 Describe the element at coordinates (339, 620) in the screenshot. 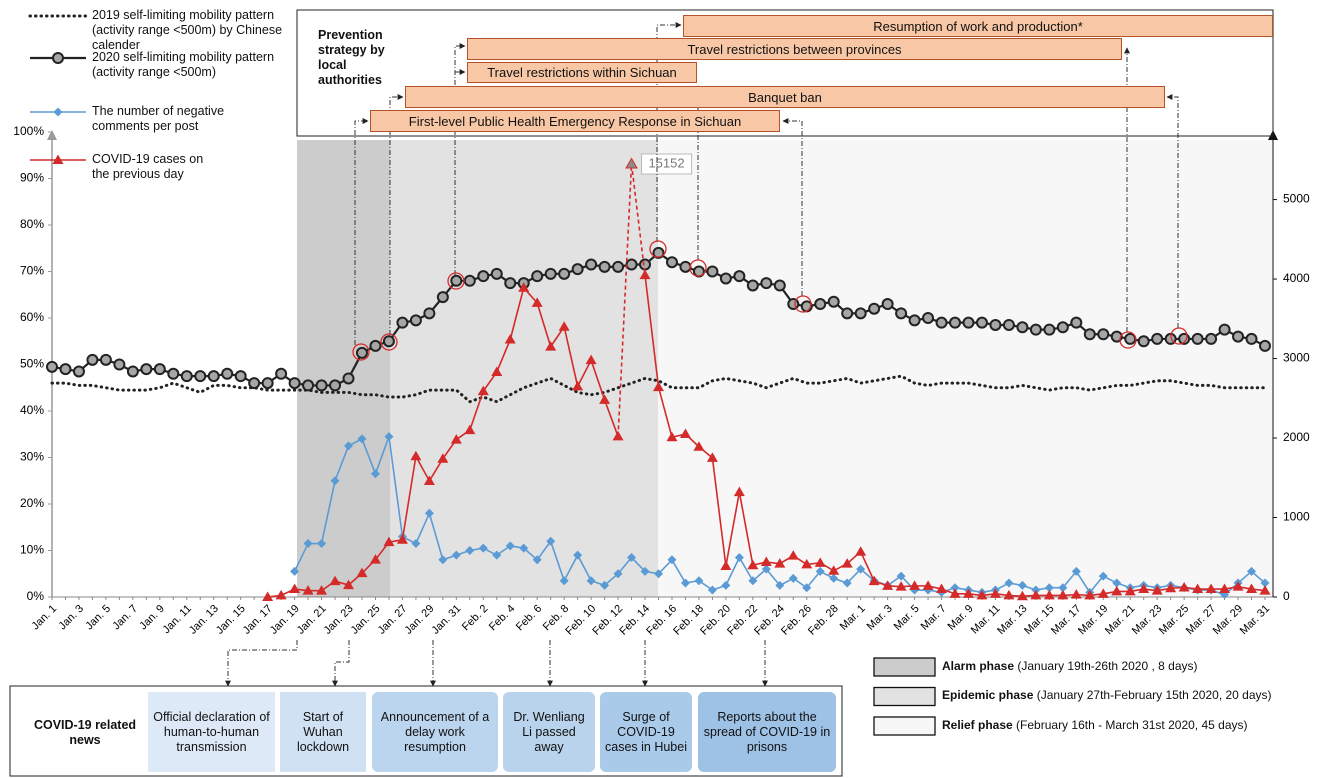

I see `x-tick-label: Jan. 23` at that location.